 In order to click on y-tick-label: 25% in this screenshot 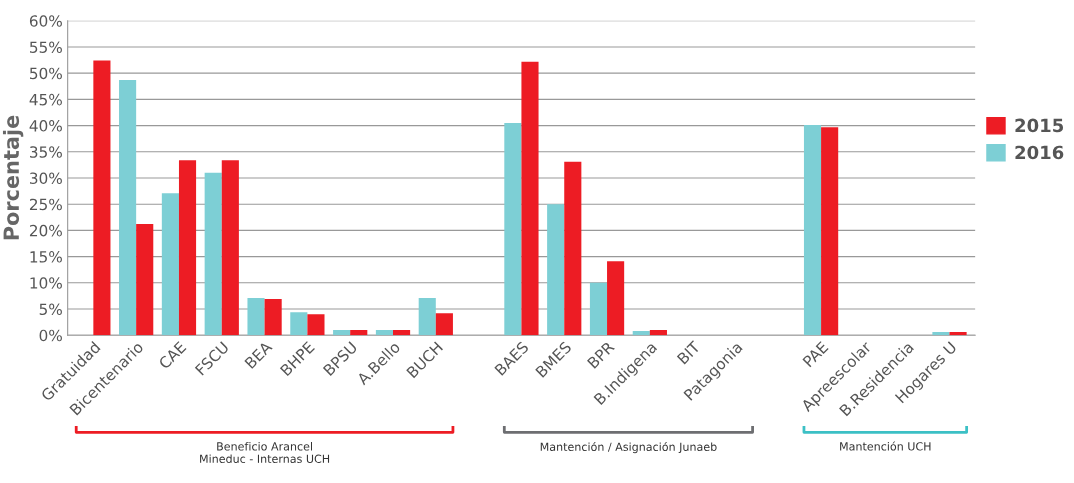, I will do `click(45, 204)`.